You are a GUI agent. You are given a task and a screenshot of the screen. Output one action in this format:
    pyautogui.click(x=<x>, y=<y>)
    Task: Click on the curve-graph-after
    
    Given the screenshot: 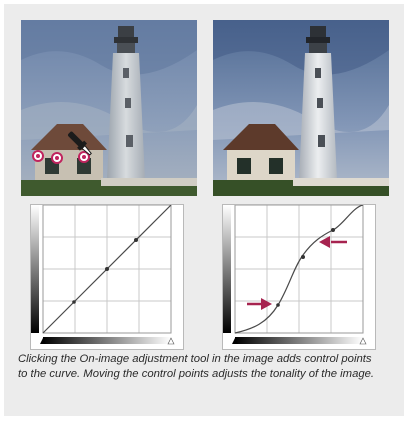 What is the action you would take?
    pyautogui.click(x=299, y=277)
    